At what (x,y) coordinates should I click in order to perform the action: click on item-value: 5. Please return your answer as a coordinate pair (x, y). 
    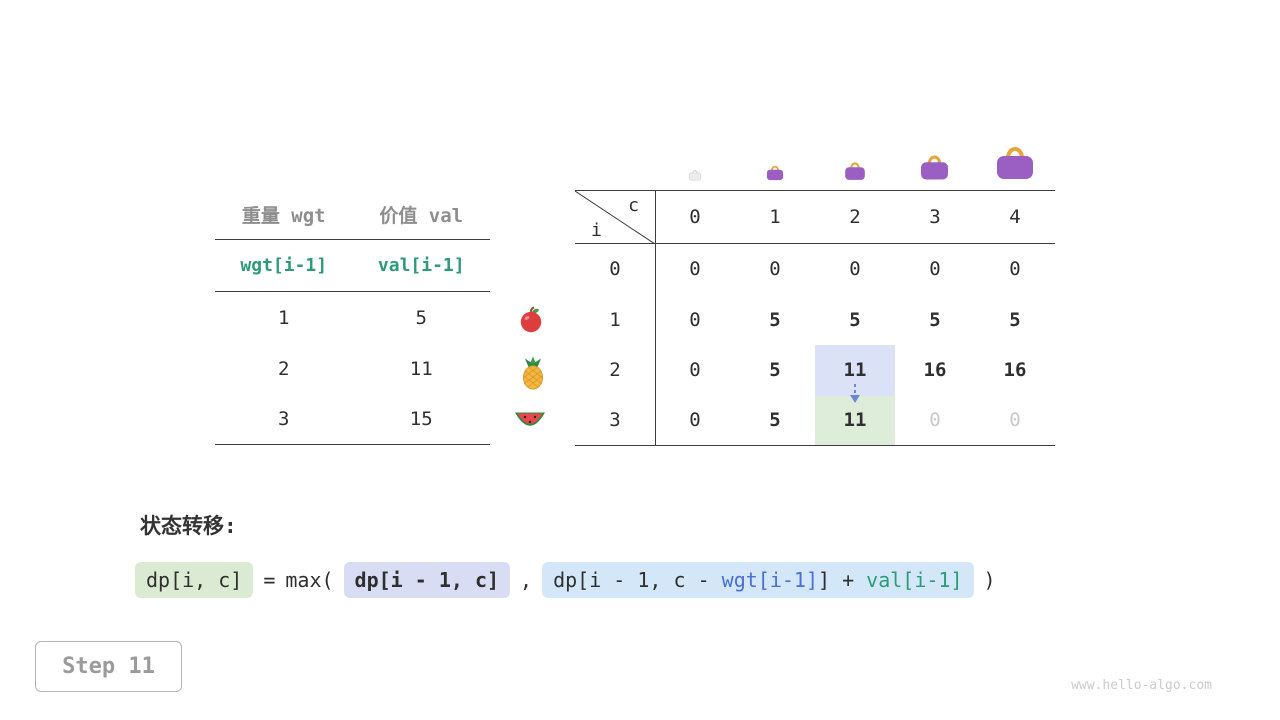
    Looking at the image, I should click on (421, 317).